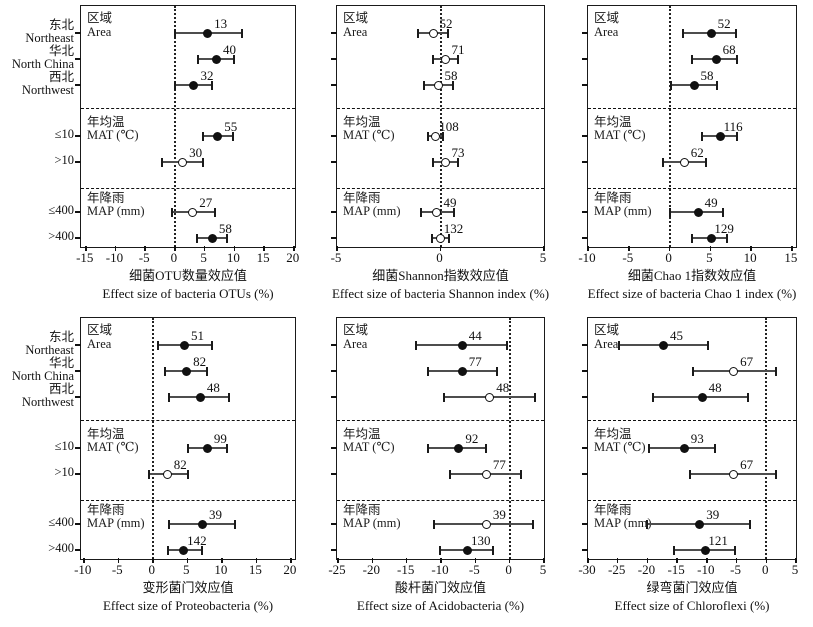 The image size is (813, 627). What do you see at coordinates (188, 275) in the screenshot?
I see `axis-title-zh: 细菌OTU数量效应值` at bounding box center [188, 275].